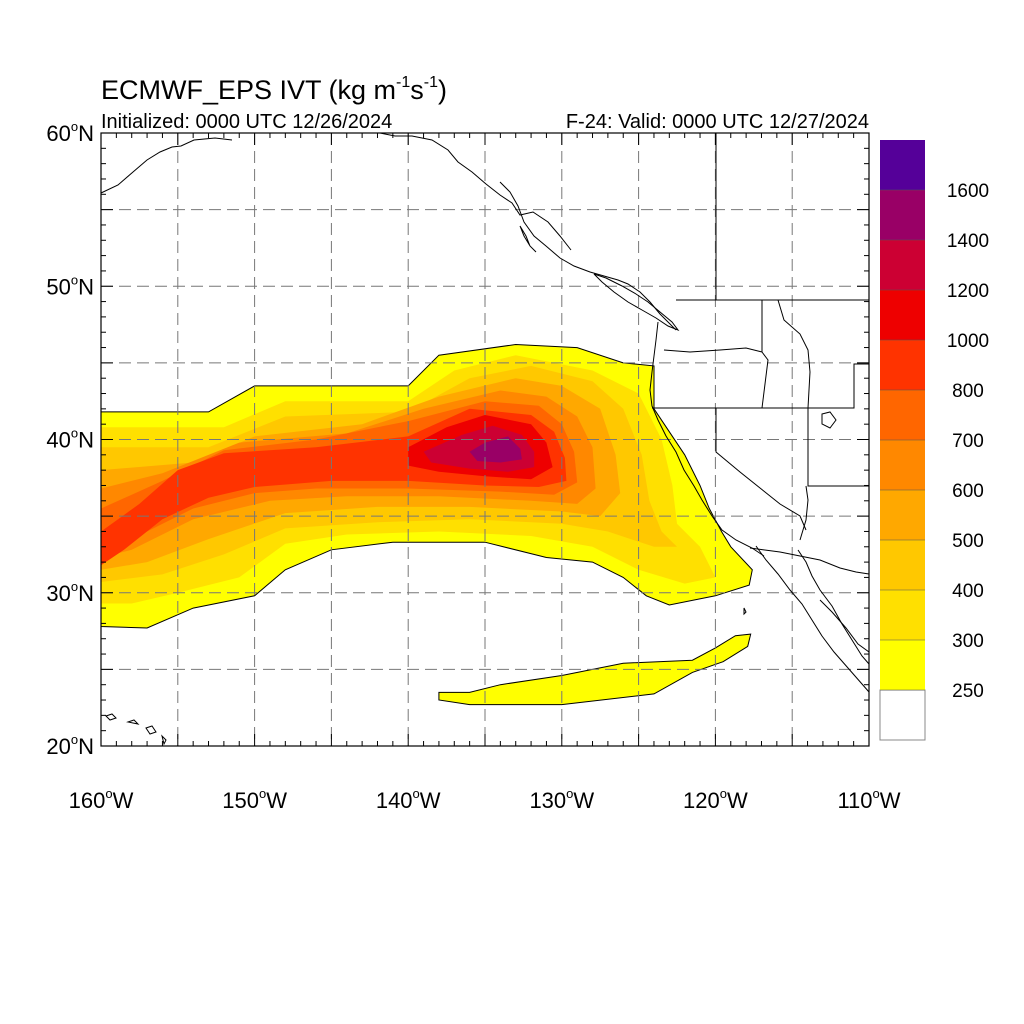 Image resolution: width=1024 pixels, height=1024 pixels. I want to click on lat-label-40: 40oN, so click(70, 439).